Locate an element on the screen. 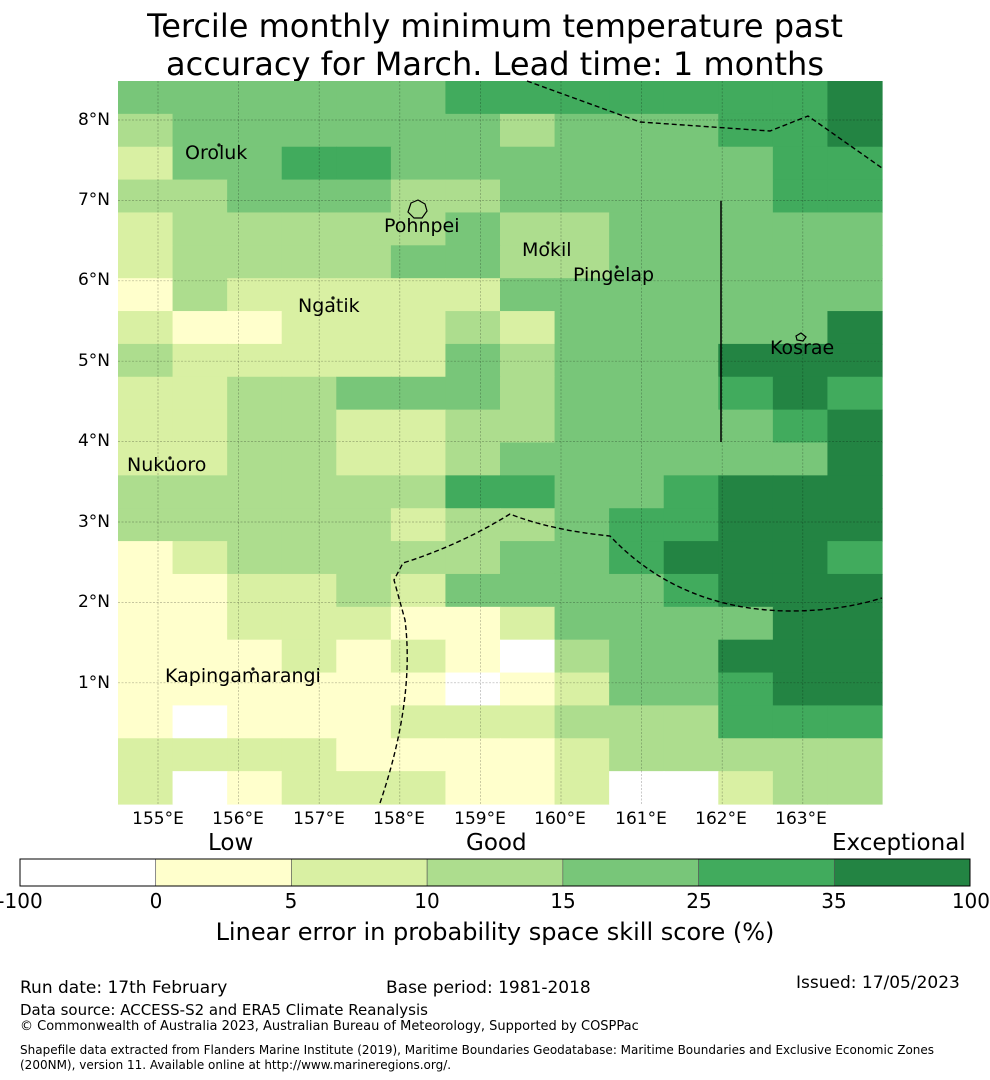 This screenshot has width=990, height=1080. place-label-ngatik: Ngatik is located at coordinates (329, 306).